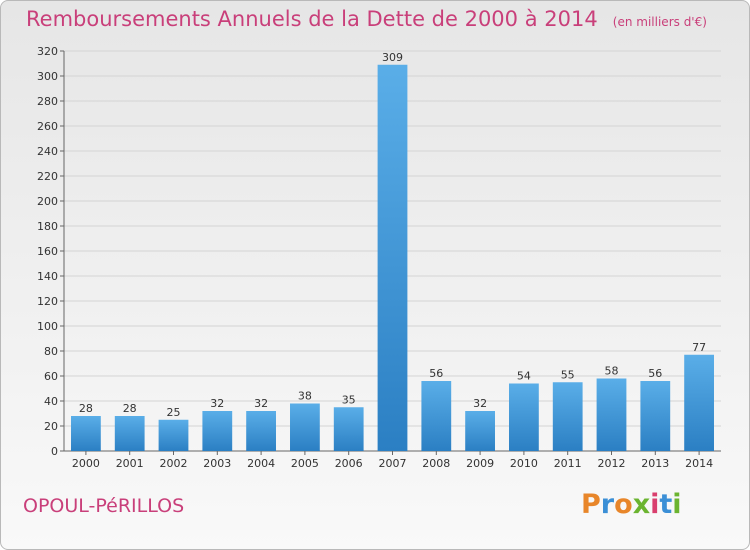 The image size is (750, 550). What do you see at coordinates (666, 504) in the screenshot?
I see `logo-letter: t` at bounding box center [666, 504].